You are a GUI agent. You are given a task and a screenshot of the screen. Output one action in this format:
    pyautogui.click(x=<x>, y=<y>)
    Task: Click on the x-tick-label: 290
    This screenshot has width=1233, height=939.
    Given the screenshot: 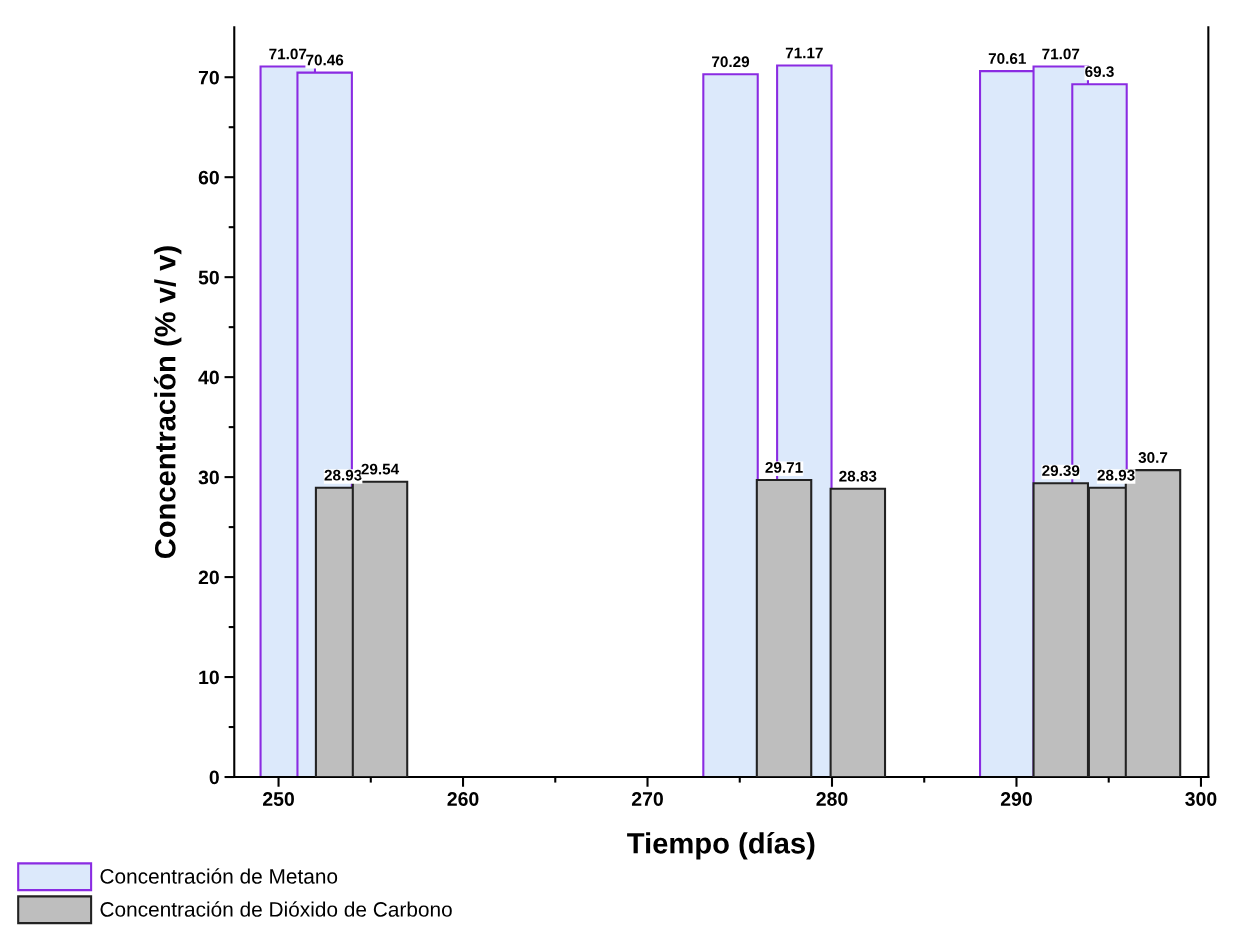 What is the action you would take?
    pyautogui.click(x=1016, y=799)
    